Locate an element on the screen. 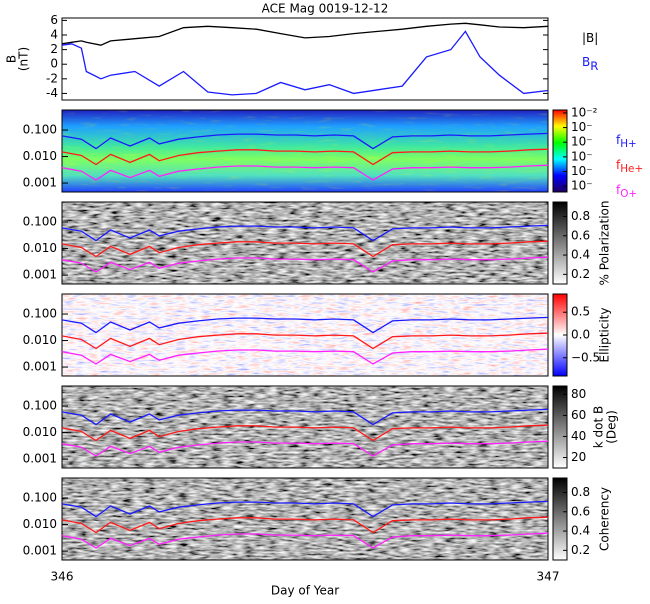  legend-entry: fHe+ is located at coordinates (629, 167).